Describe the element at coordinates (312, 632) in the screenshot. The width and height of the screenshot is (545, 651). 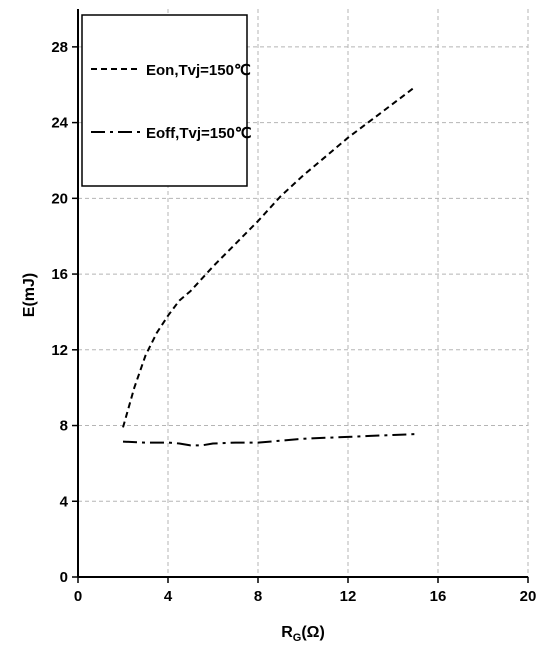
I see `x-axis-label-unit: (Ω)` at that location.